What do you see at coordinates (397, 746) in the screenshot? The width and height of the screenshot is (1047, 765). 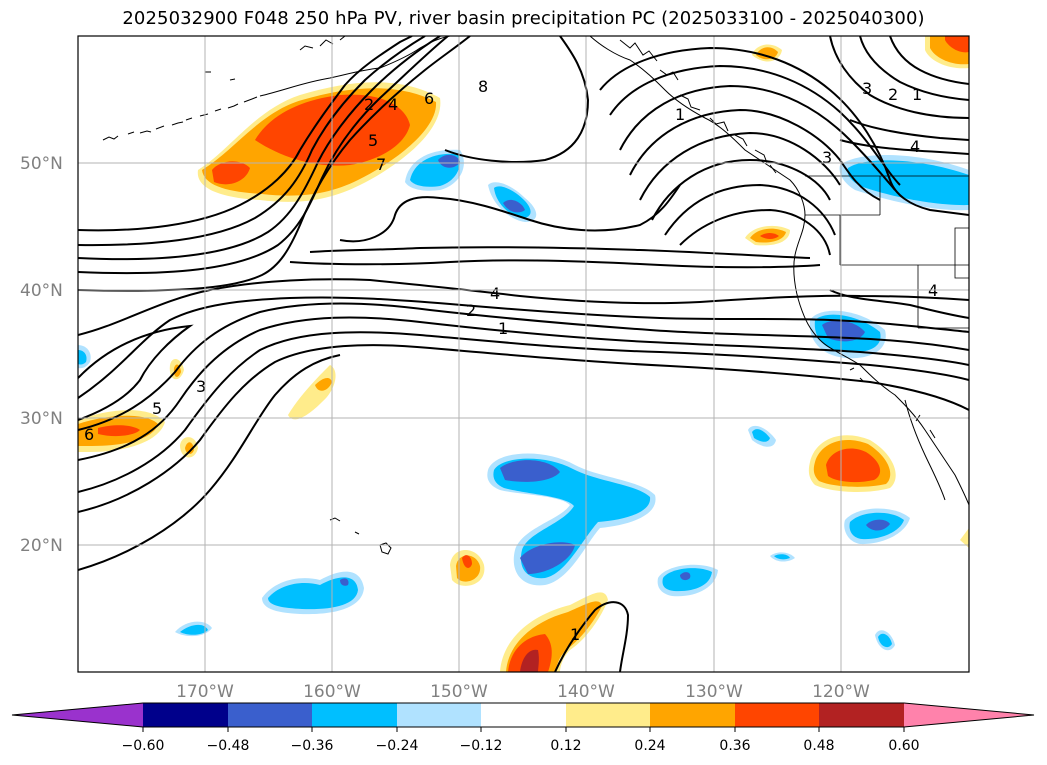 I see `colorbar-tick: −0.24` at bounding box center [397, 746].